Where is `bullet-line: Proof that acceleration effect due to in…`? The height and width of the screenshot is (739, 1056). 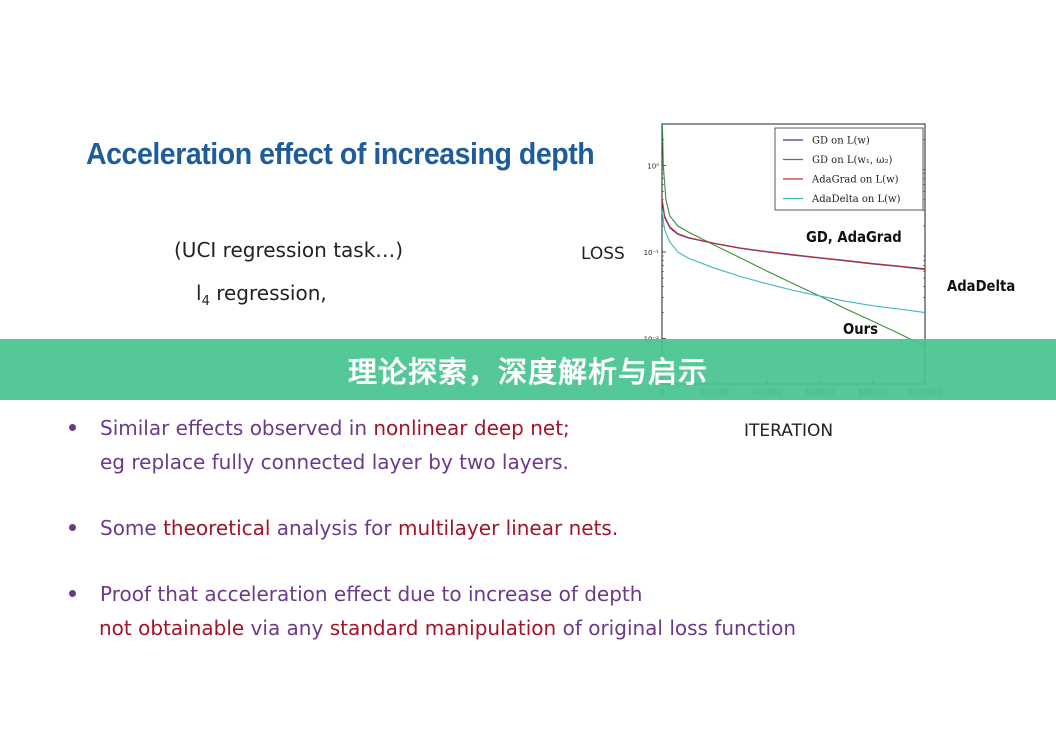
bullet-line: Proof that acceleration effect due to in… is located at coordinates (371, 594).